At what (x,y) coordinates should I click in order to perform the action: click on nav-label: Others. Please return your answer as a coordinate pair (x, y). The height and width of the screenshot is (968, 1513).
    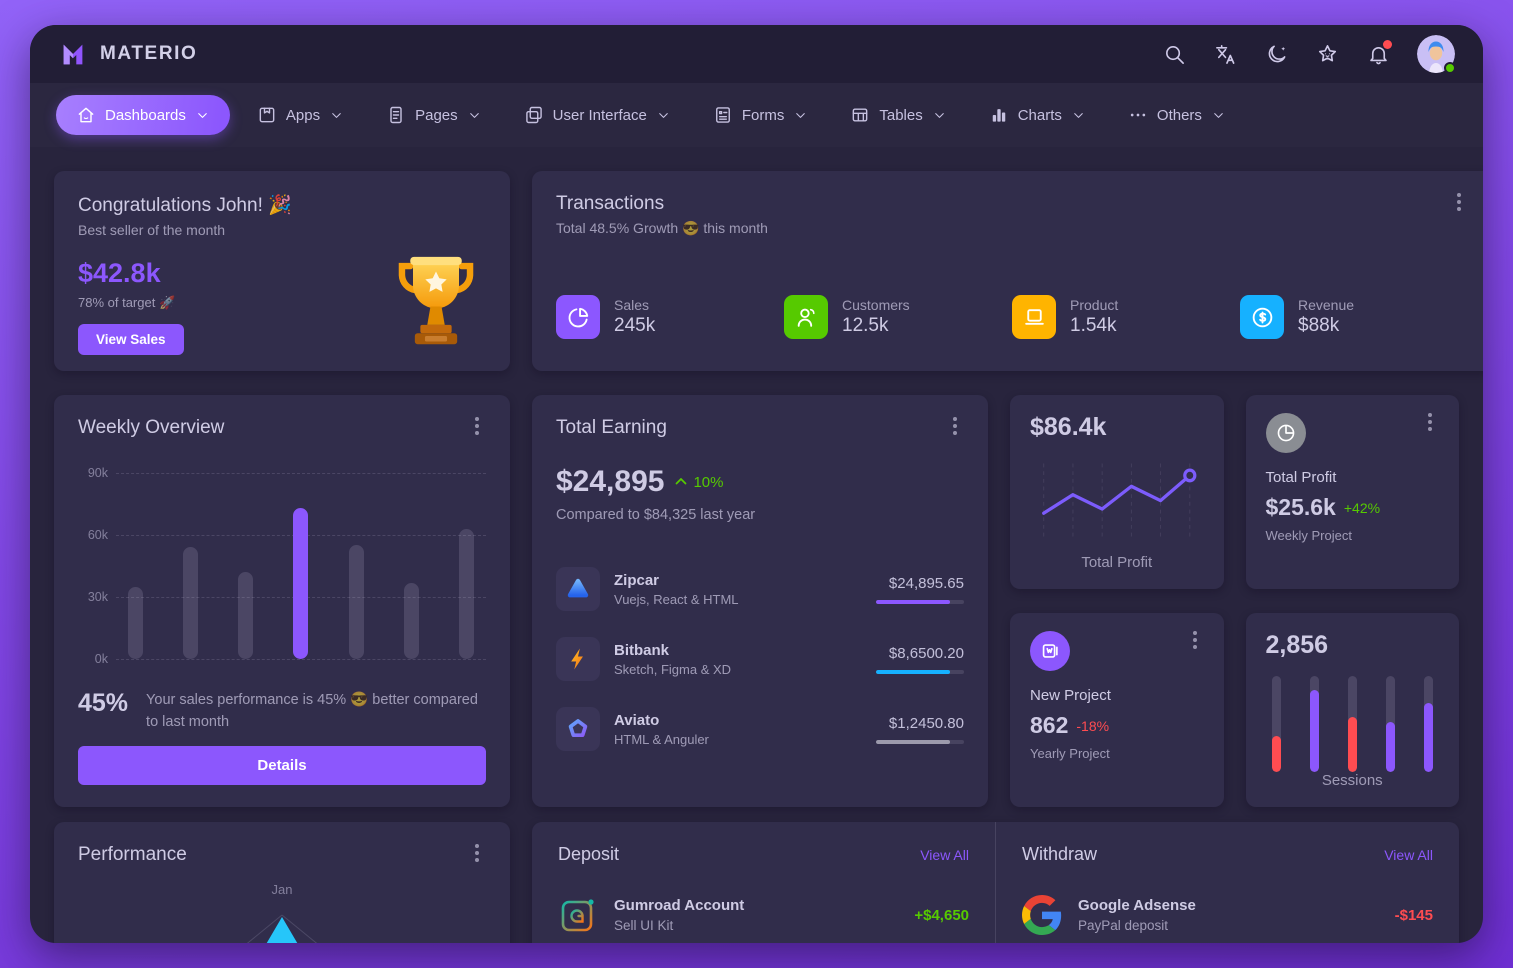
    Looking at the image, I should click on (1179, 115).